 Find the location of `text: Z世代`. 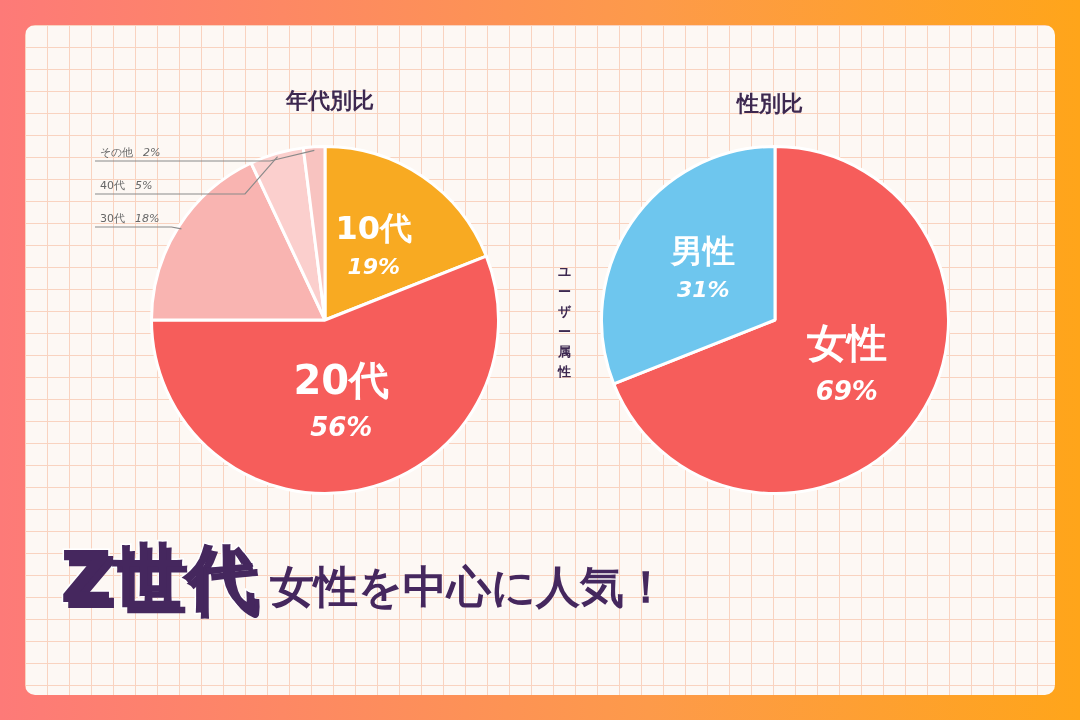

text: Z世代 is located at coordinates (158, 577).